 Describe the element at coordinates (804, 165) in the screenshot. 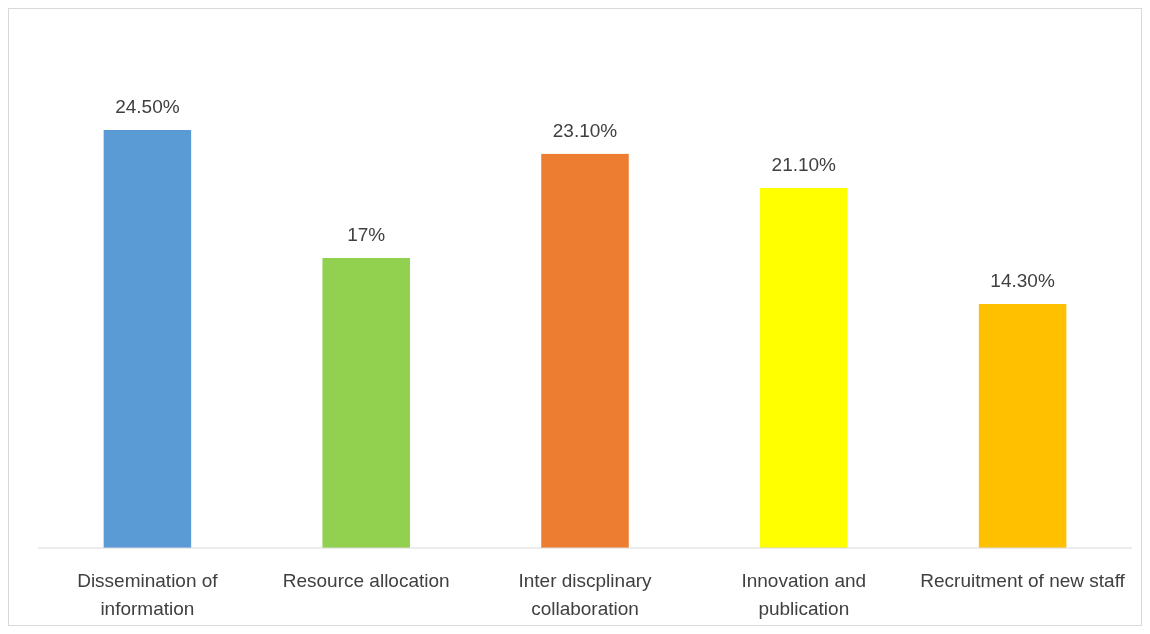

I see `data-label: 21.10%` at that location.